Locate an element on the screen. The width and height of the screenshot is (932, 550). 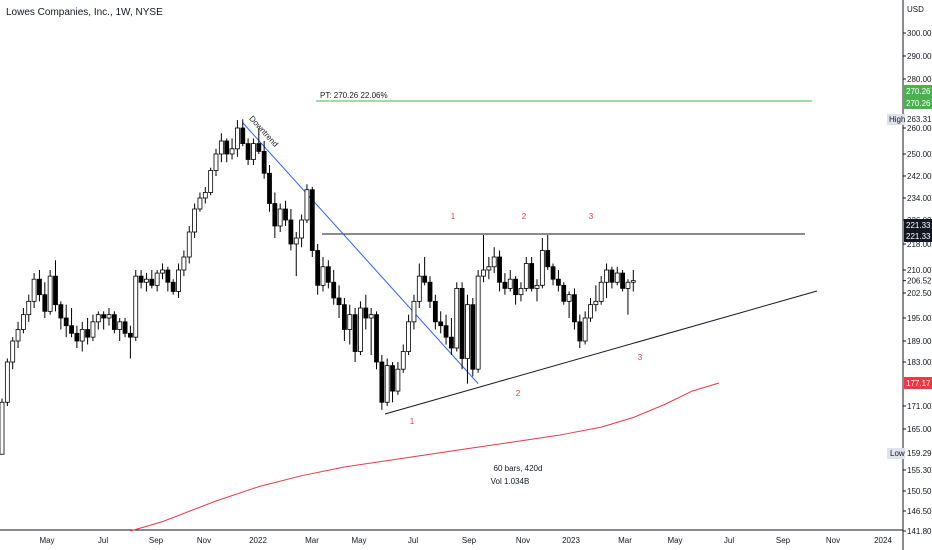
level-tag-bottom: 221.33 is located at coordinates (918, 236).